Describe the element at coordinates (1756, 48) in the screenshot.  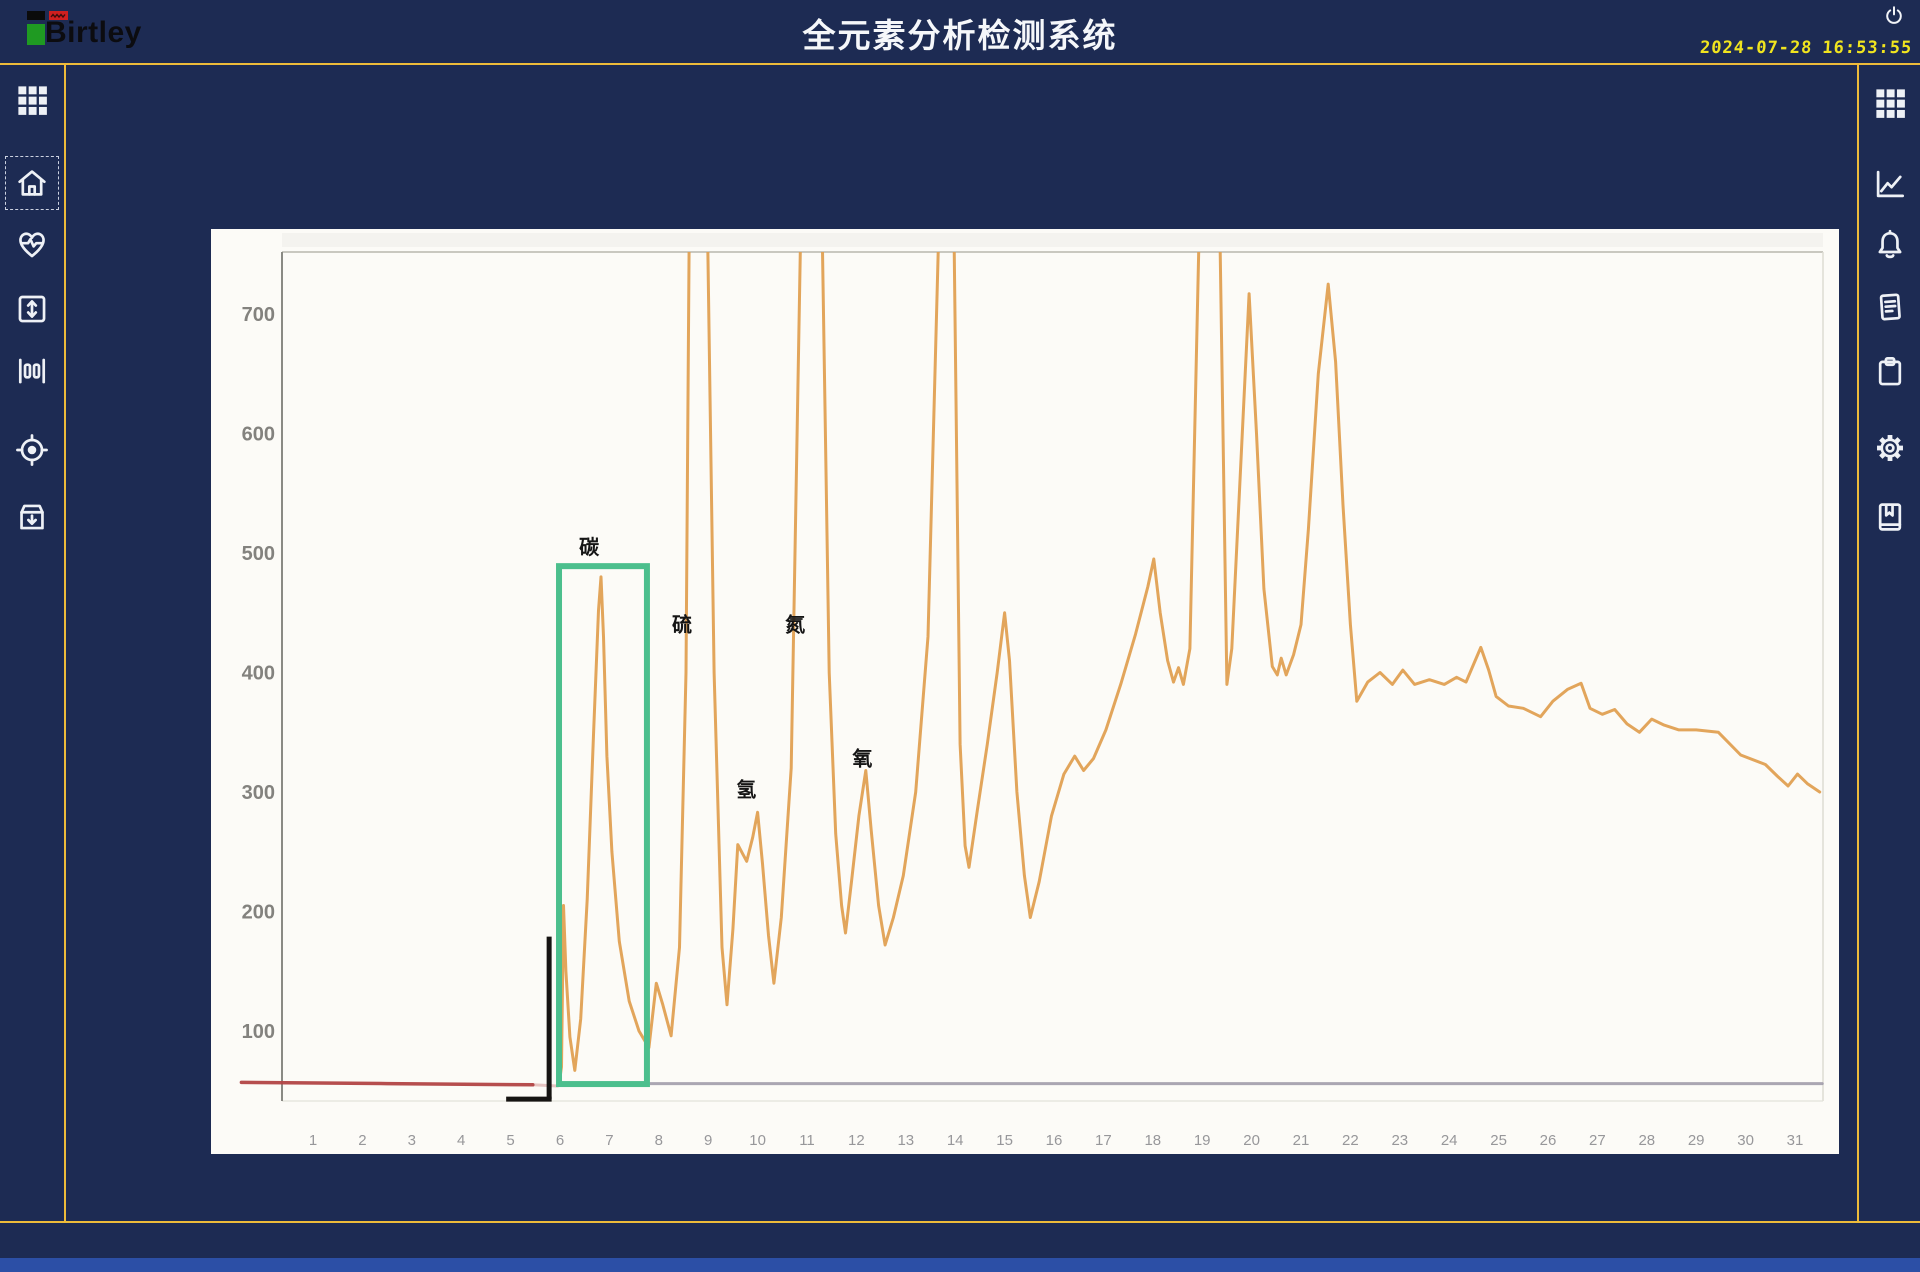
I see `date-display: 2024-07-28` at that location.